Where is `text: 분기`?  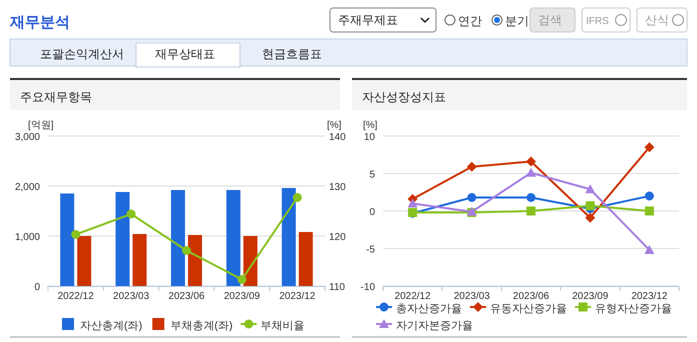
text: 분기 is located at coordinates (517, 21).